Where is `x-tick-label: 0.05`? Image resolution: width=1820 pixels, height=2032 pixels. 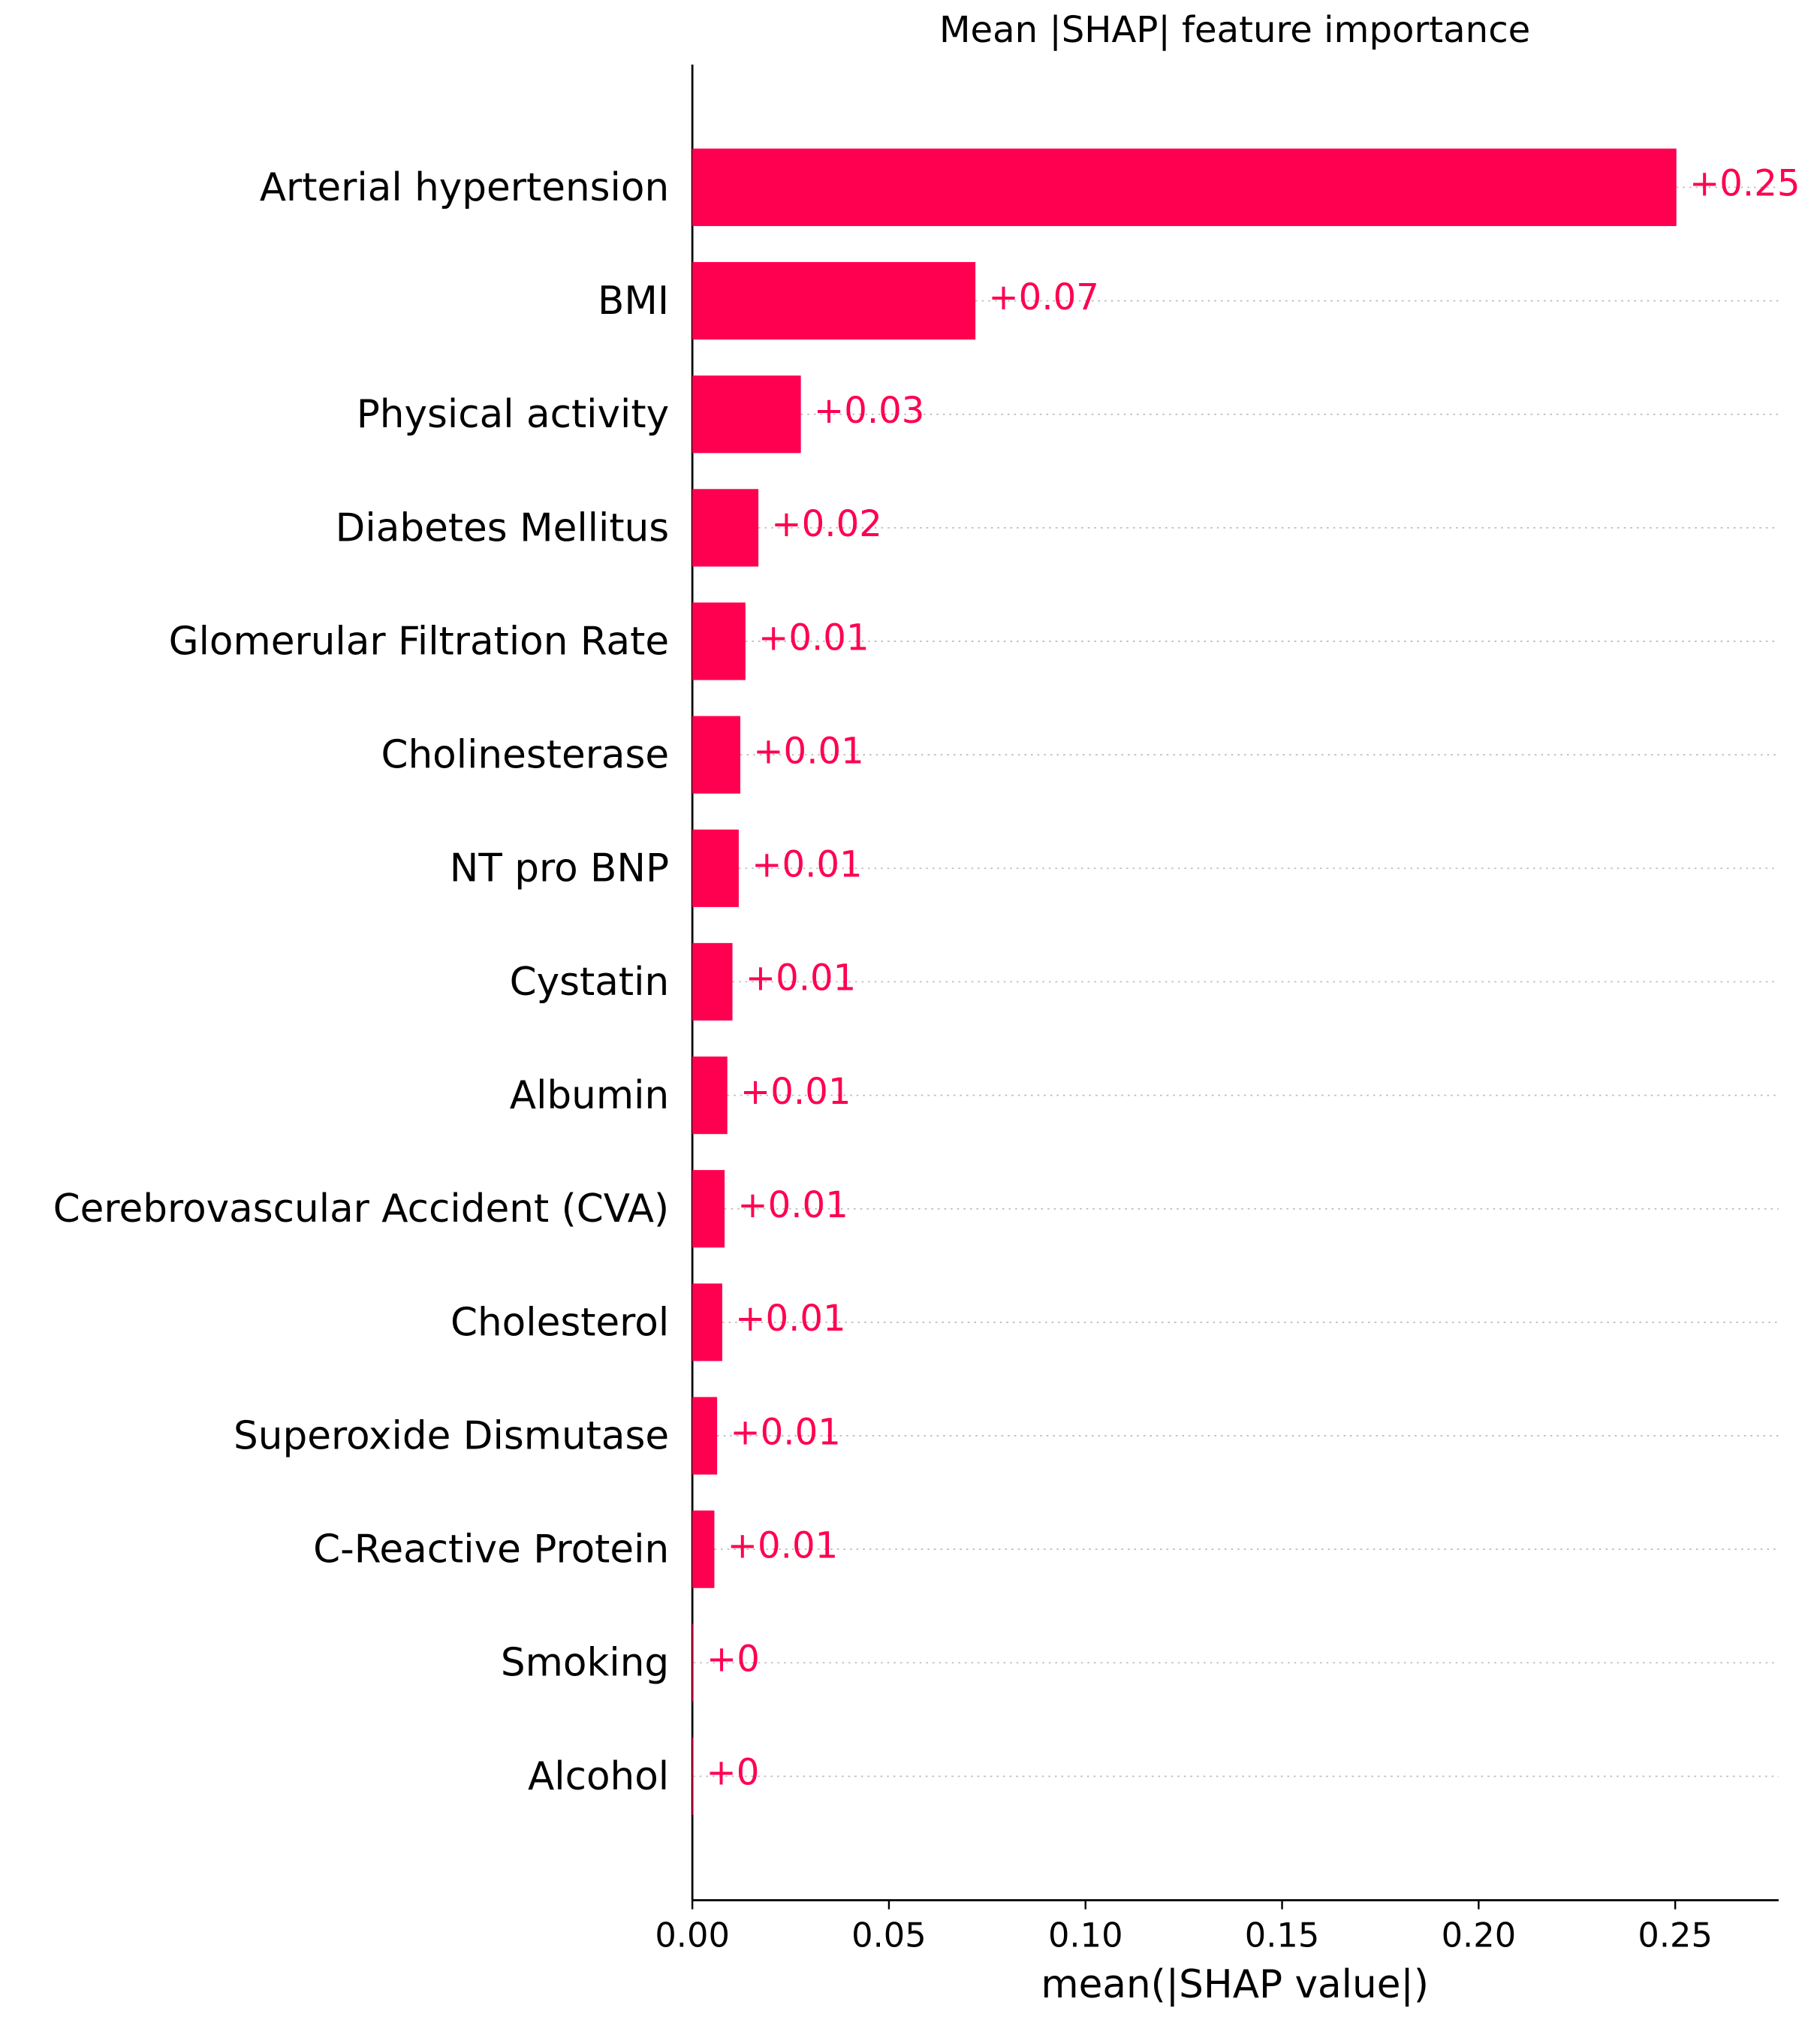
x-tick-label: 0.05 is located at coordinates (889, 1935).